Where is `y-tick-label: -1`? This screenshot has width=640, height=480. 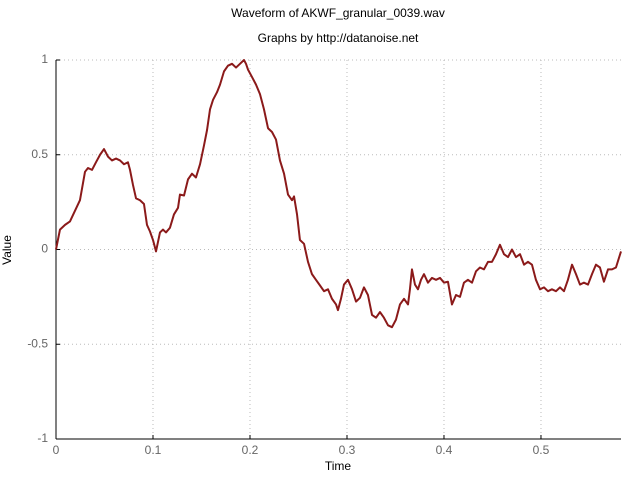
y-tick-label: -1 is located at coordinates (42, 438).